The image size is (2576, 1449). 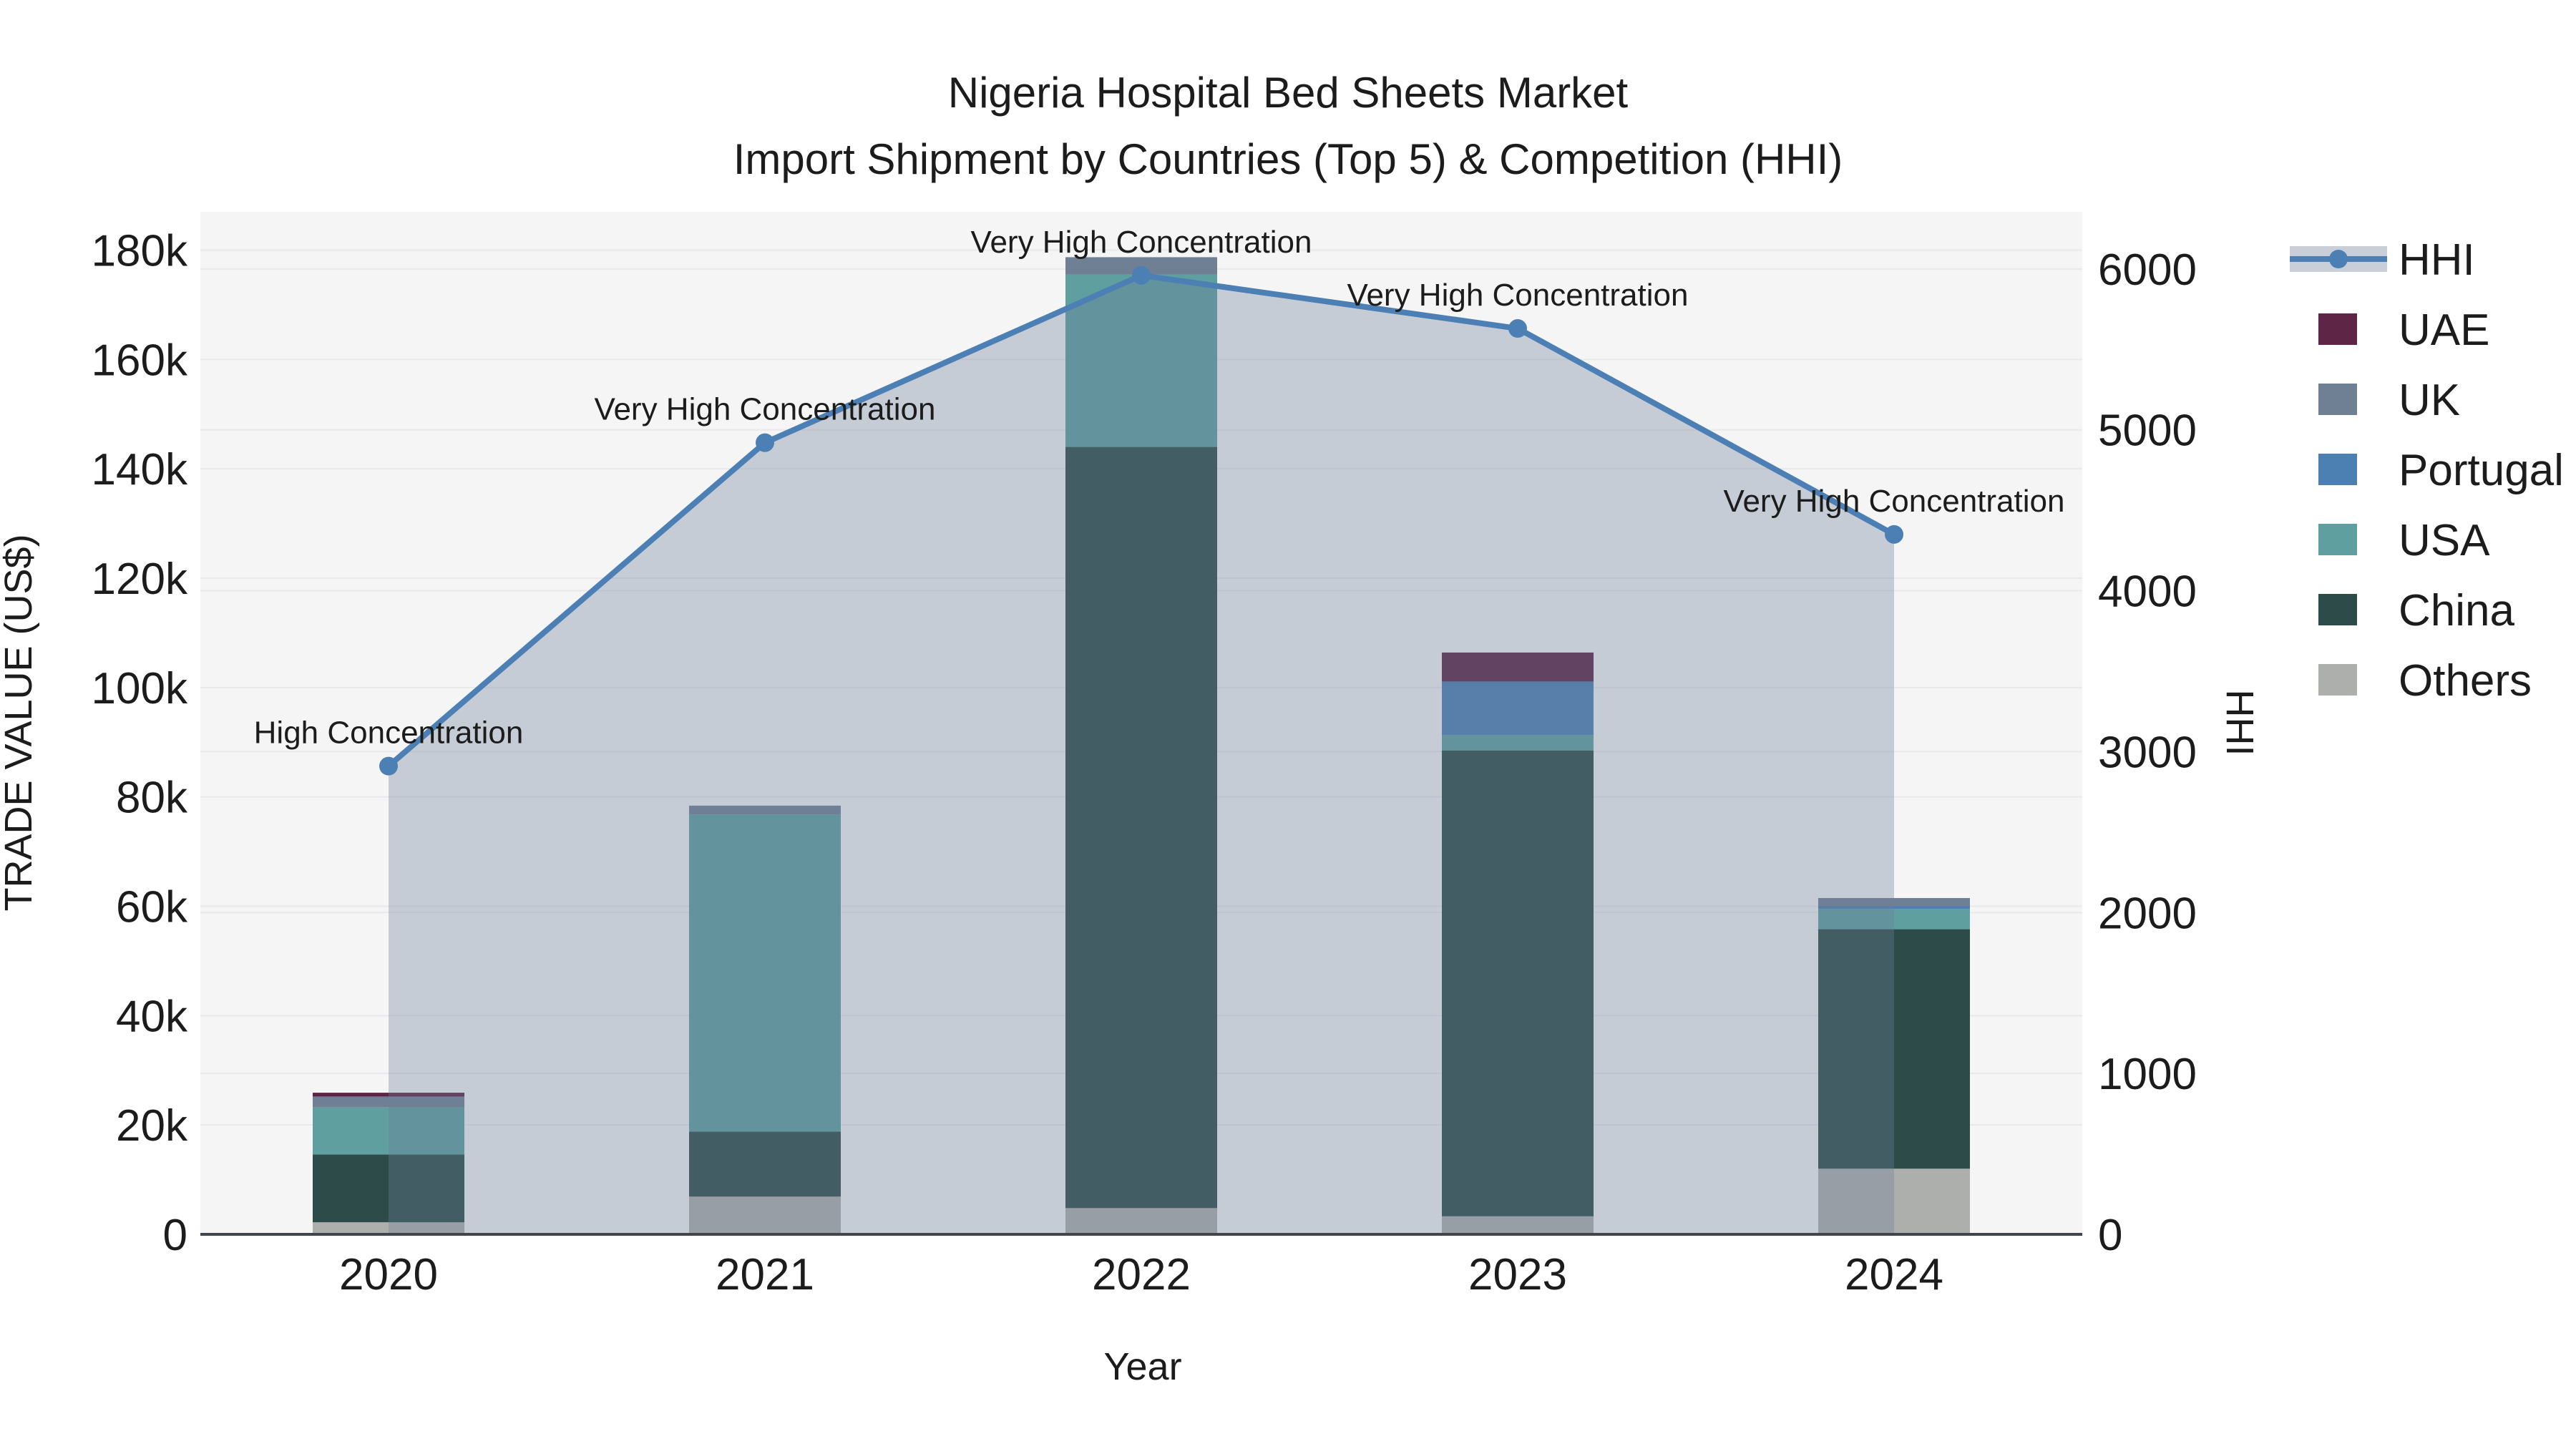 What do you see at coordinates (152, 1017) in the screenshot?
I see `y-left-tick-label: 40k` at bounding box center [152, 1017].